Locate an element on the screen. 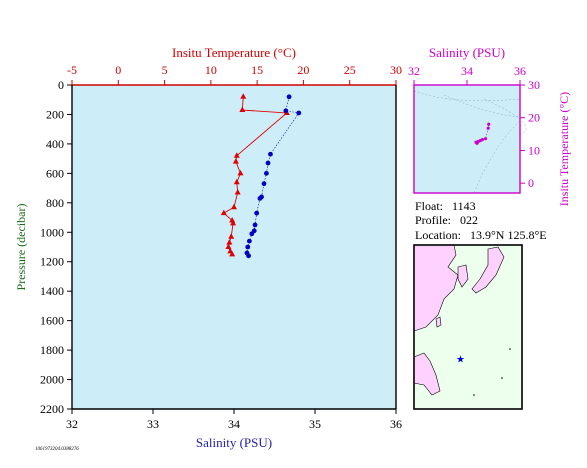 This screenshot has height=468, width=587. inset-x-title: Salinity (PSU) is located at coordinates (467, 52).